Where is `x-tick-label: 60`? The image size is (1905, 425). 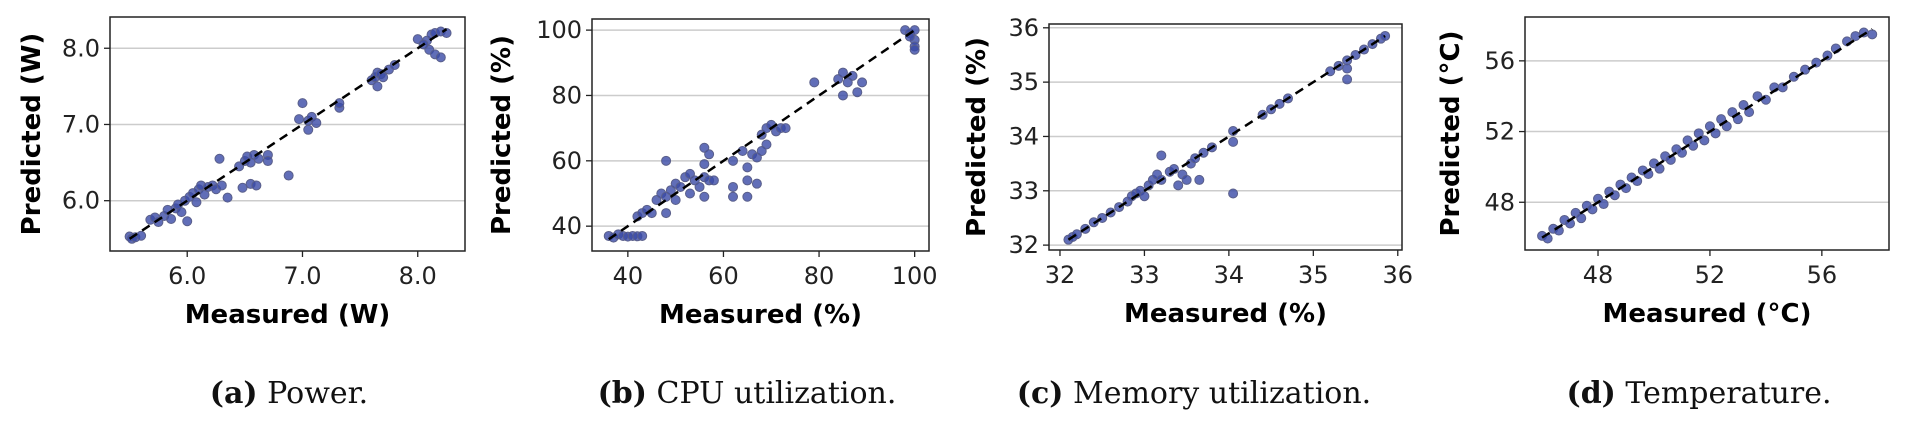 x-tick-label: 60 is located at coordinates (723, 276).